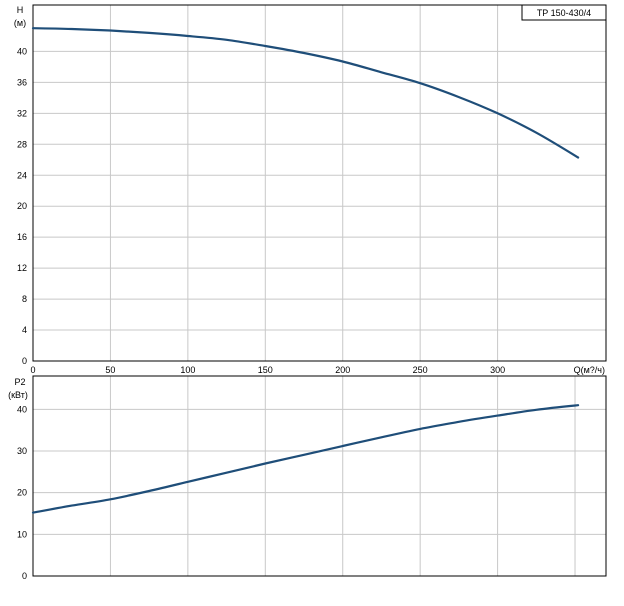 The width and height of the screenshot is (624, 606). Describe the element at coordinates (18, 395) in the screenshot. I see `power-yunit: (кВт)` at that location.